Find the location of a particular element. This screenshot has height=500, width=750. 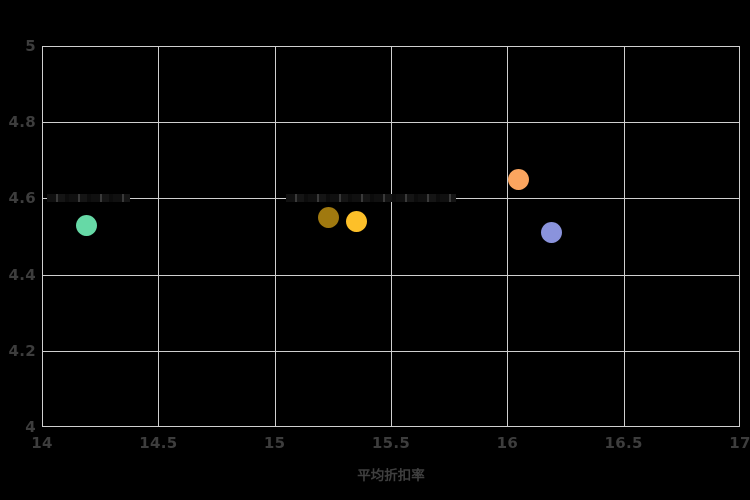

x-axis-title: 平均折扣率 is located at coordinates (391, 476).